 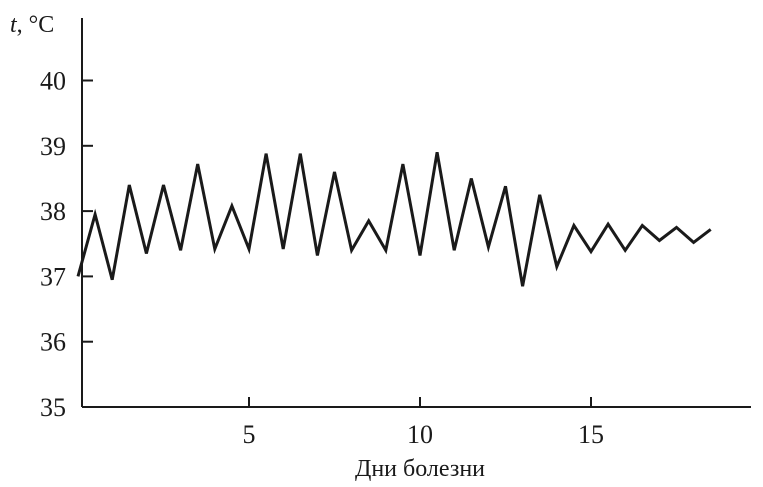 I want to click on y-axis-label-unit: , °C, so click(x=36, y=25).